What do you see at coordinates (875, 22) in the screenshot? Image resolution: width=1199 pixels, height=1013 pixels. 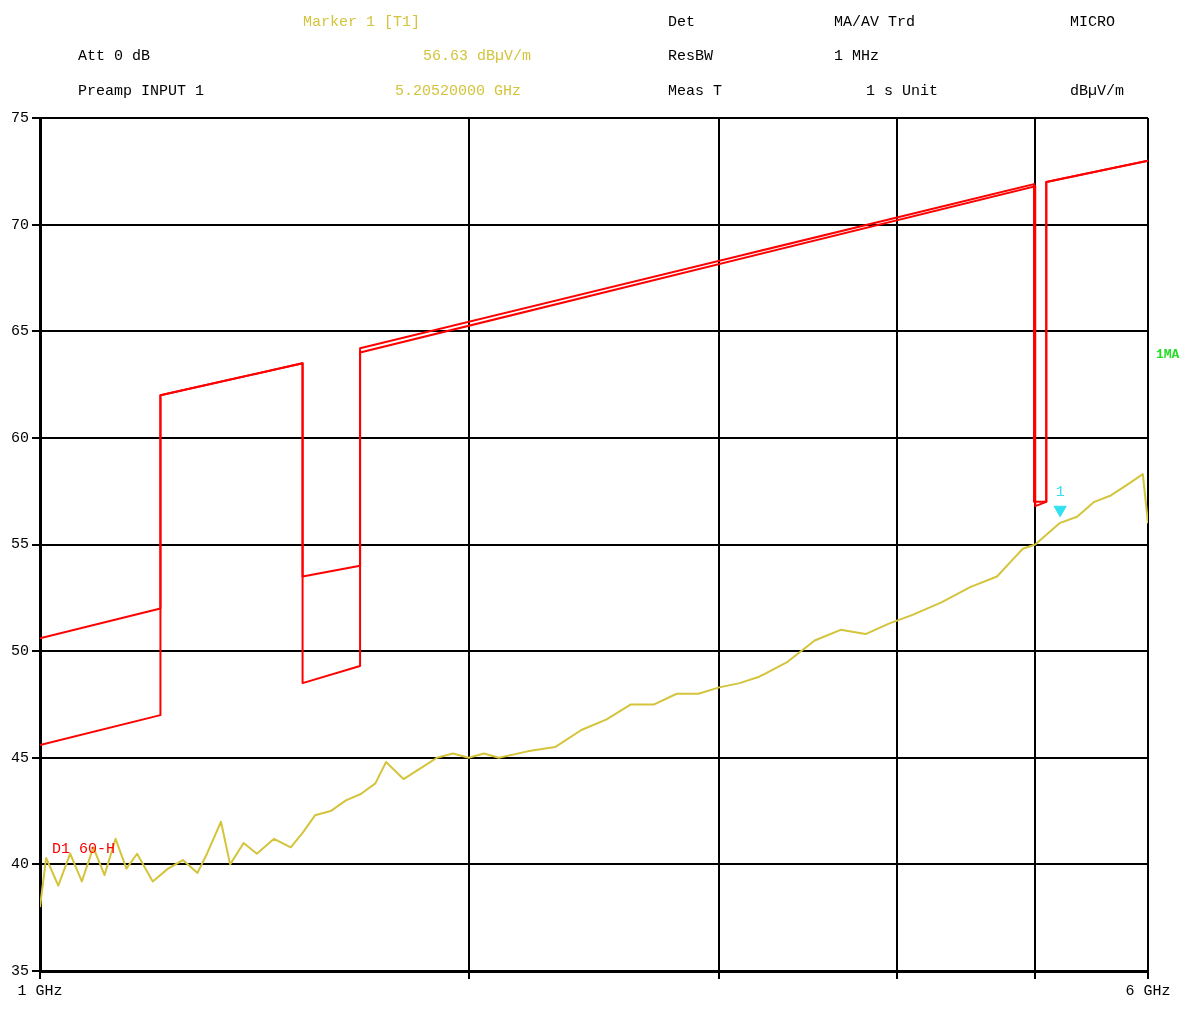 I see `text: MA/AV Trd` at bounding box center [875, 22].